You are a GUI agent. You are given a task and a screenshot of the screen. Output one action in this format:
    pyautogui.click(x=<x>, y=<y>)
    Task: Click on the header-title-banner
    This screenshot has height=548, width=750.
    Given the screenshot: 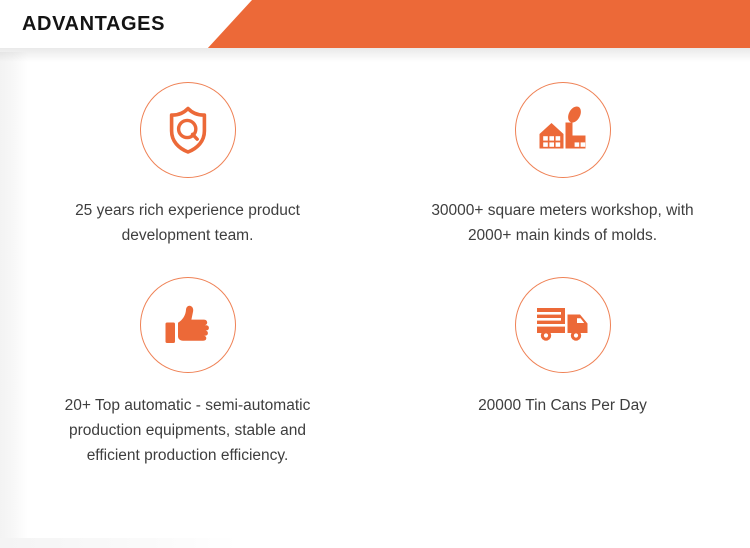 What is the action you would take?
    pyautogui.click(x=126, y=24)
    